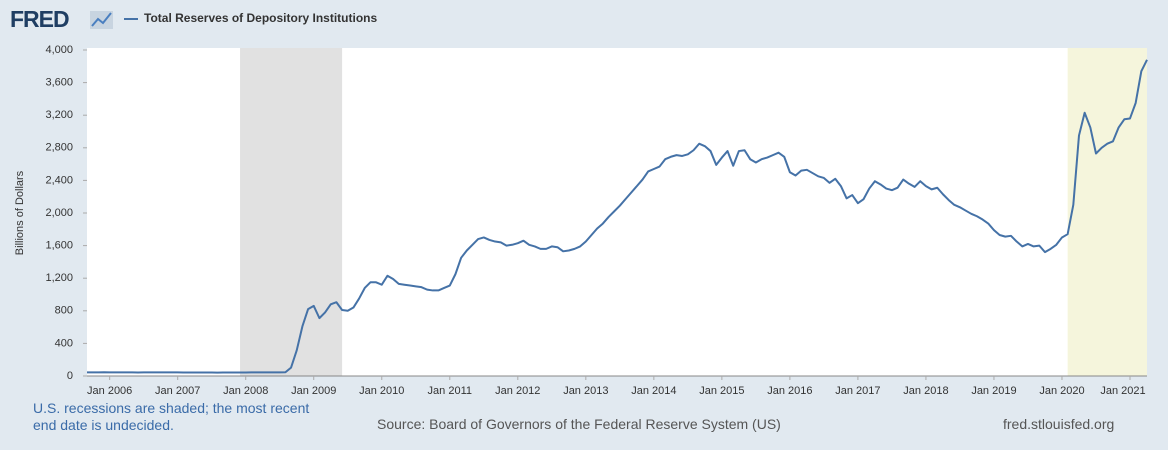  What do you see at coordinates (789, 391) in the screenshot?
I see `x-tick-label: Jan 2016` at bounding box center [789, 391].